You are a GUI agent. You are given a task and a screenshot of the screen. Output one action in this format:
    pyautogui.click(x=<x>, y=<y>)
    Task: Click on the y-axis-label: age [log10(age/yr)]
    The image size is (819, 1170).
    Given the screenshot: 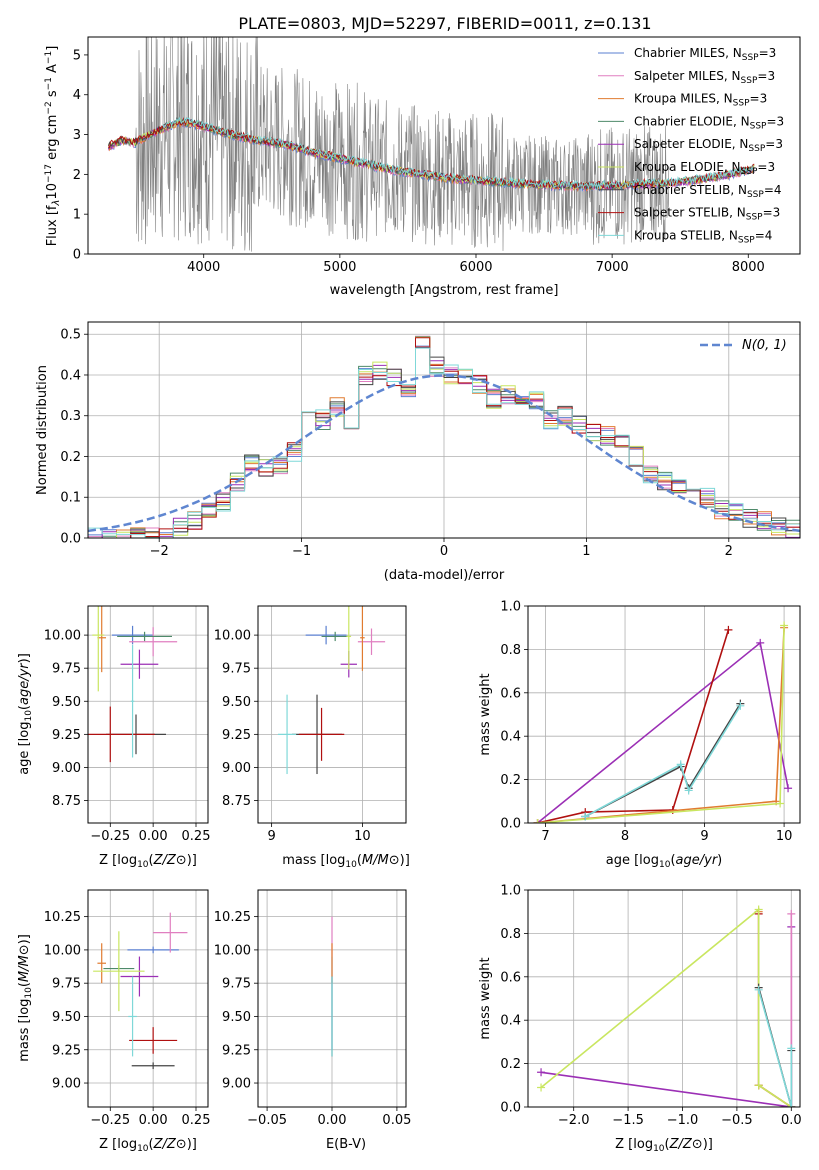 What is the action you would take?
    pyautogui.click(x=25, y=714)
    